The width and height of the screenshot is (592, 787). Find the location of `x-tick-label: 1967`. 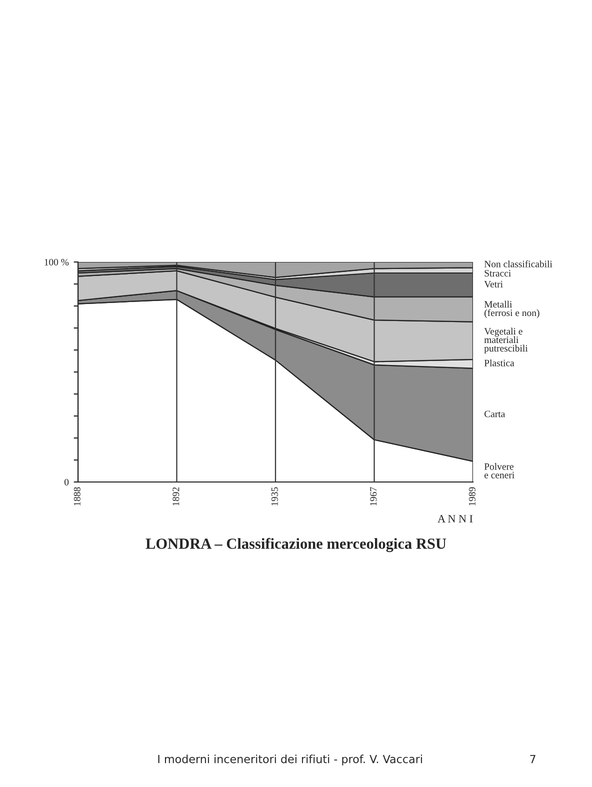

x-tick-label: 1967 is located at coordinates (373, 496).